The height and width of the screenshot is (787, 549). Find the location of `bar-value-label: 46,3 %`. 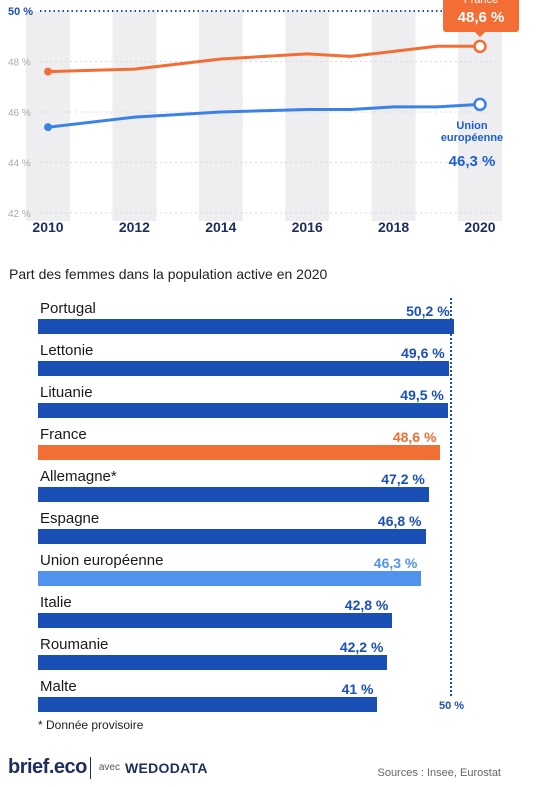

bar-value-label: 46,3 % is located at coordinates (395, 563).